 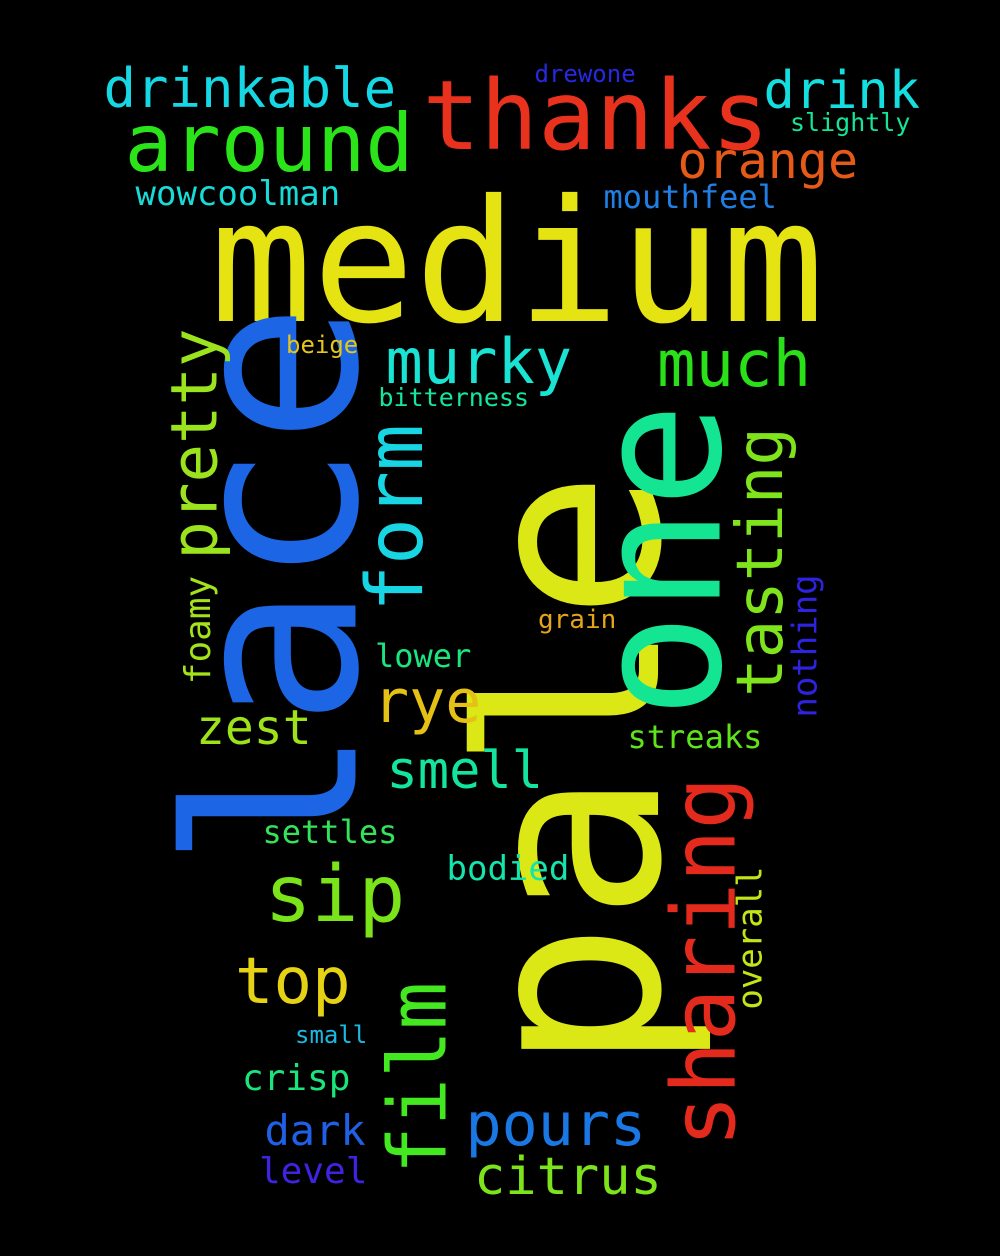 I want to click on word-drewone: drewone, so click(x=585, y=74).